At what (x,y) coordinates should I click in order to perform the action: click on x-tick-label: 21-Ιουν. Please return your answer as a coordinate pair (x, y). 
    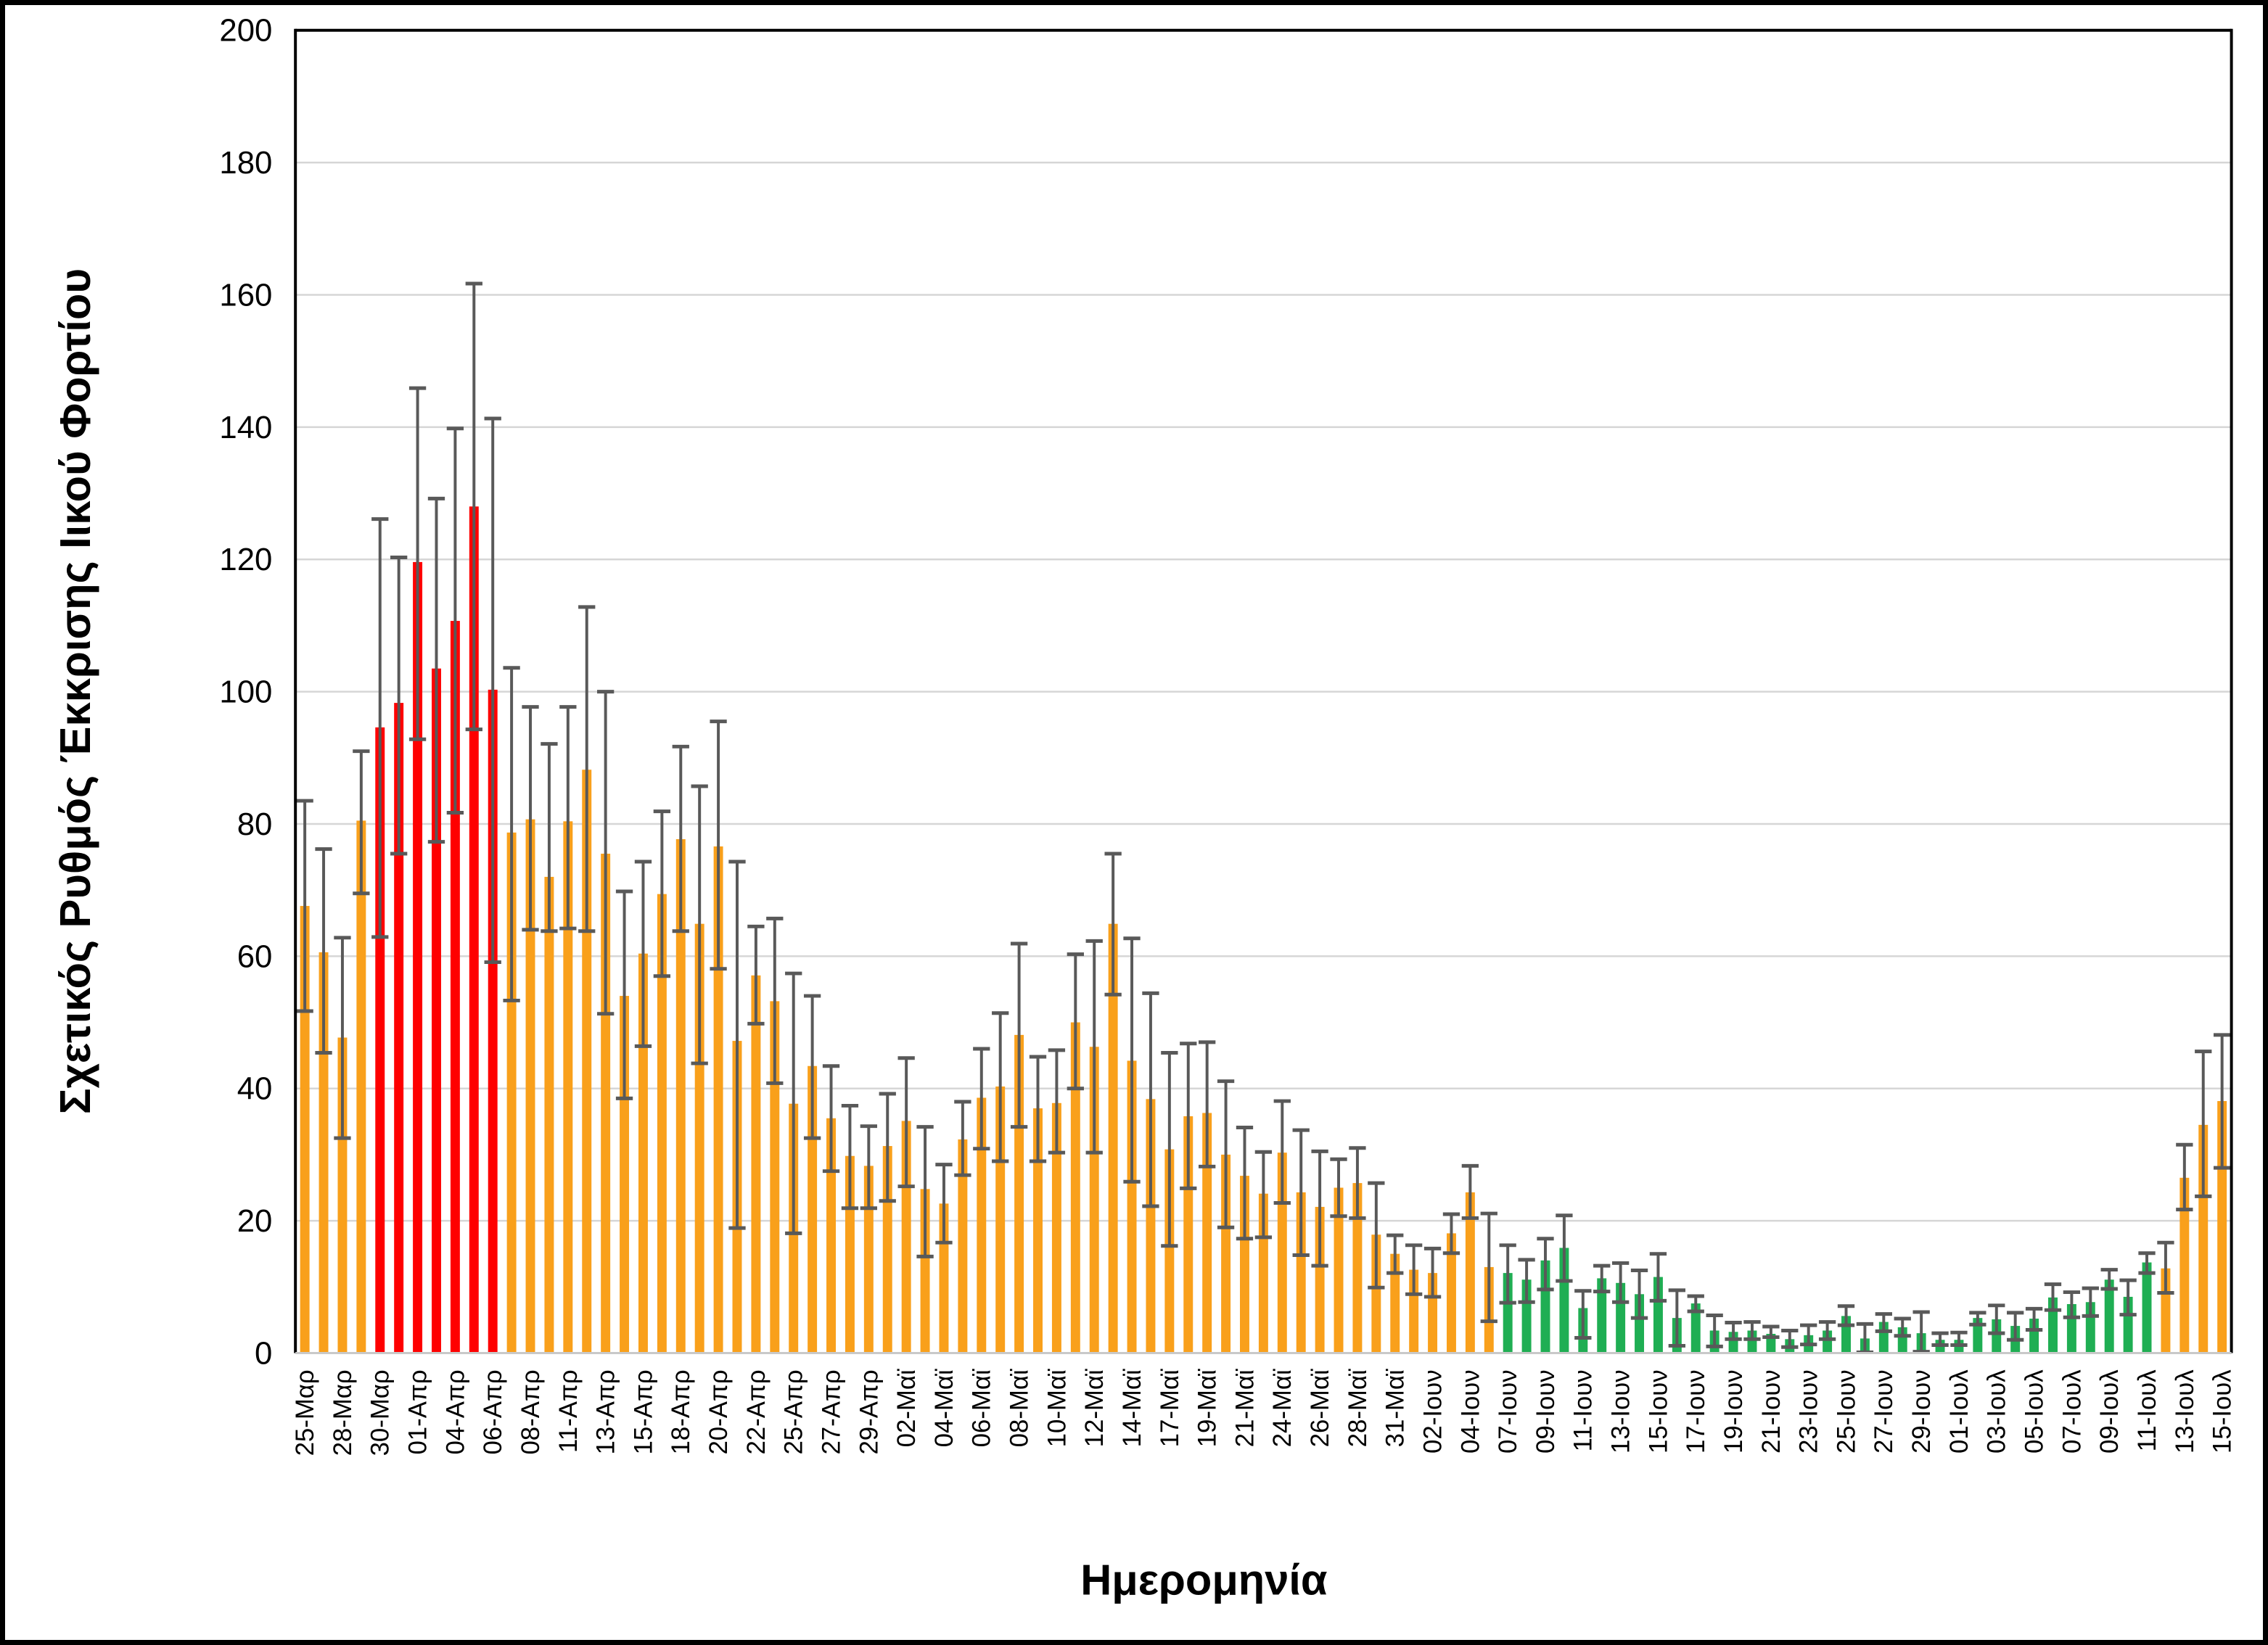
    Looking at the image, I should click on (1772, 1411).